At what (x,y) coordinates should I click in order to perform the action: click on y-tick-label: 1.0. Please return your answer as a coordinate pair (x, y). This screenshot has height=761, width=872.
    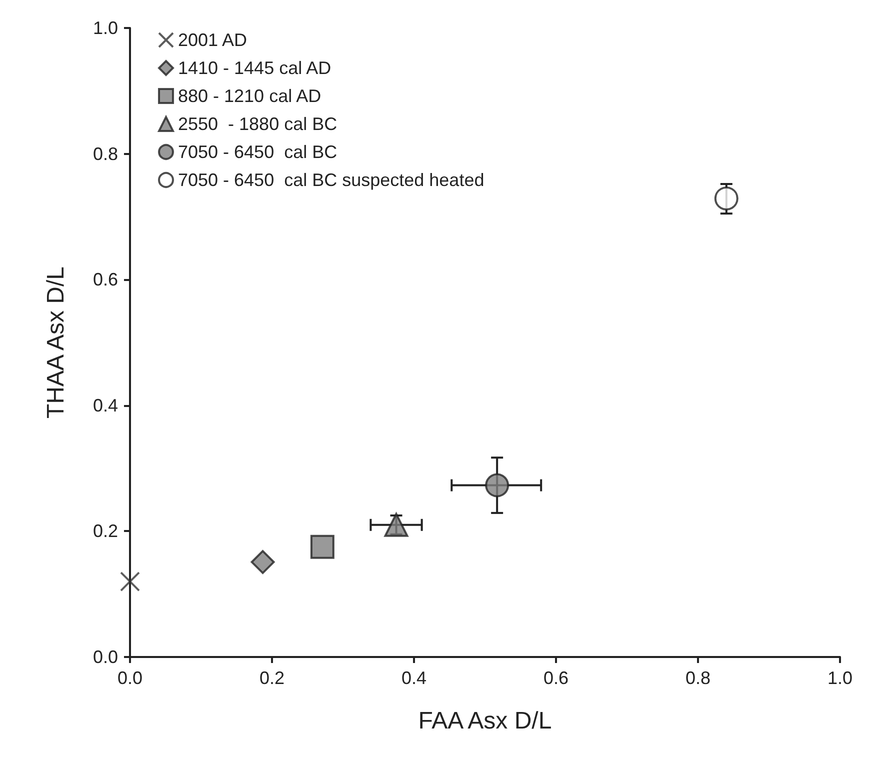
    Looking at the image, I should click on (105, 28).